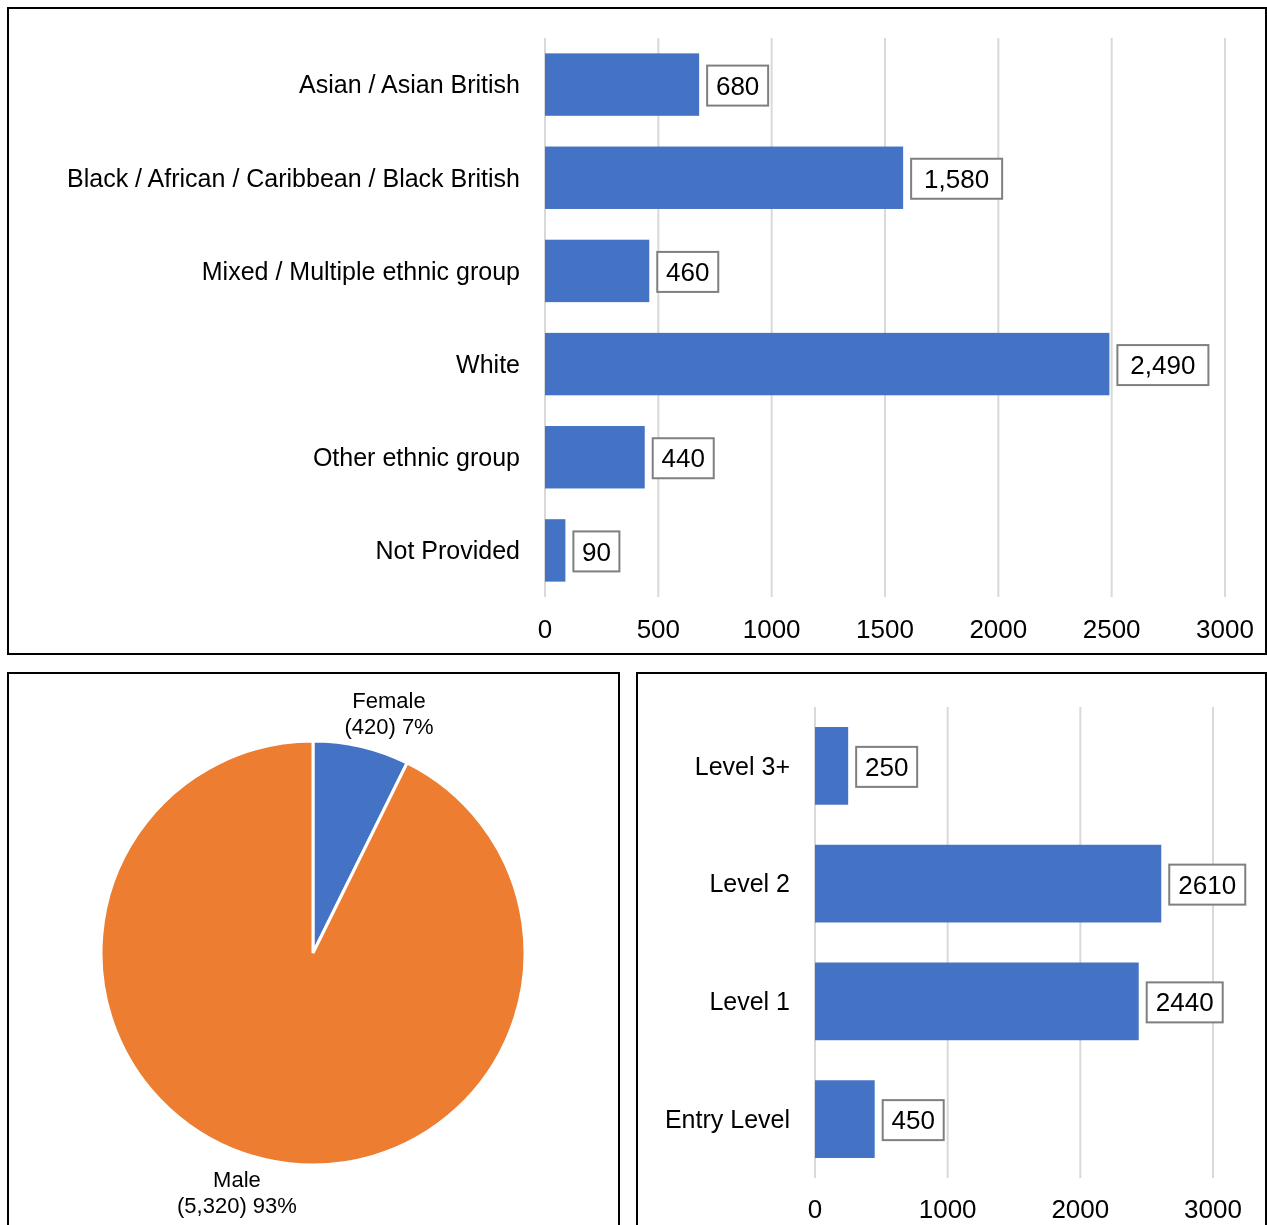 This screenshot has height=1225, width=1267. I want to click on data-label: 90, so click(596, 551).